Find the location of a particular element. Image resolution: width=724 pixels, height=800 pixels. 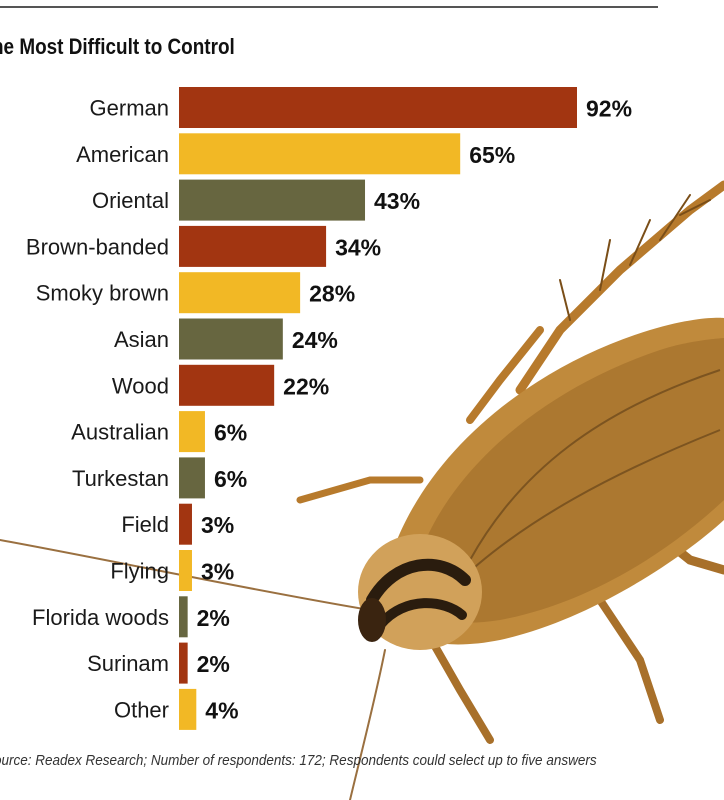

category-label-asian: Asian is located at coordinates (141, 339).